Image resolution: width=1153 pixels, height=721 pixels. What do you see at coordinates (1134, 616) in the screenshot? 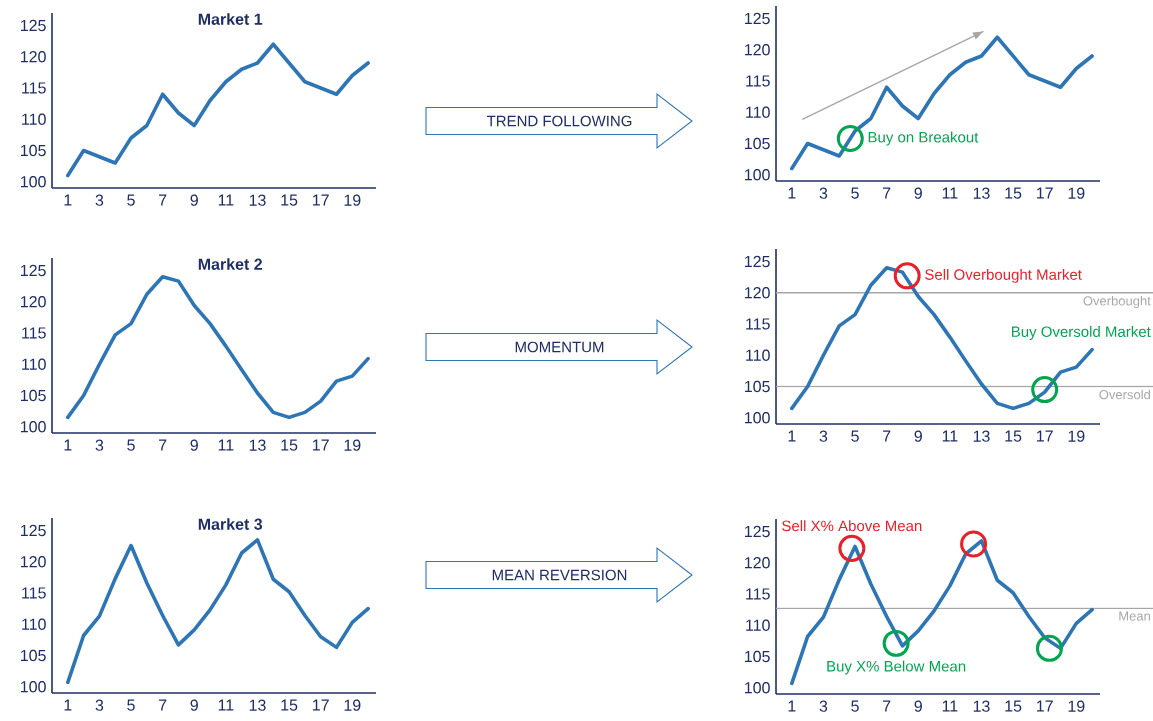
I see `ref-line-label: Mean` at bounding box center [1134, 616].